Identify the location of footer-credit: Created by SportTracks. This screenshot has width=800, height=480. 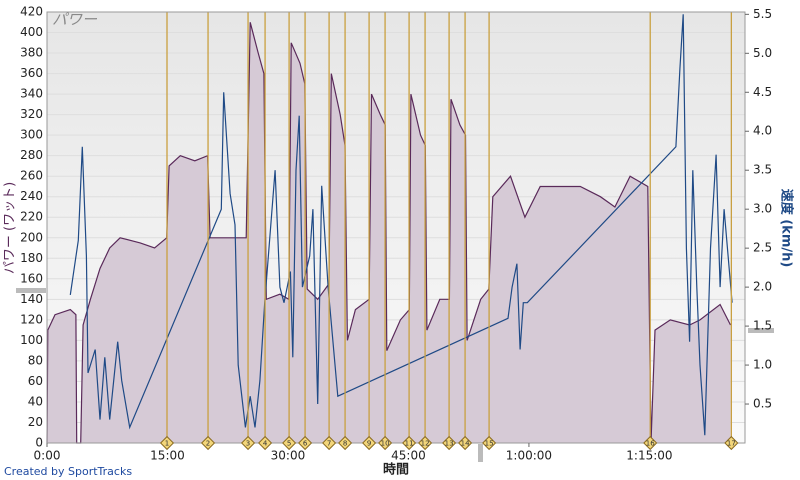
(68, 471).